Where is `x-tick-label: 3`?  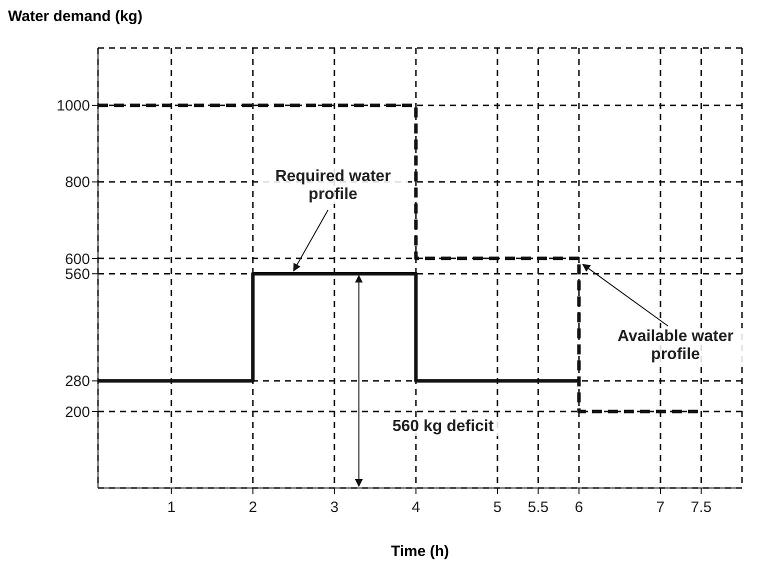 x-tick-label: 3 is located at coordinates (334, 507).